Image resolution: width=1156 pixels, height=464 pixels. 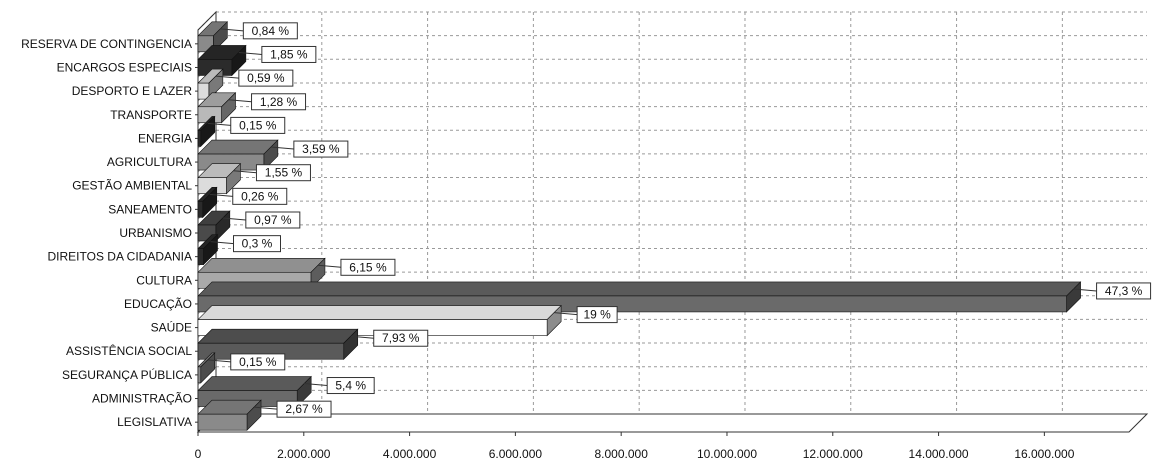 I want to click on data-label: 1,85 %, so click(x=277, y=54).